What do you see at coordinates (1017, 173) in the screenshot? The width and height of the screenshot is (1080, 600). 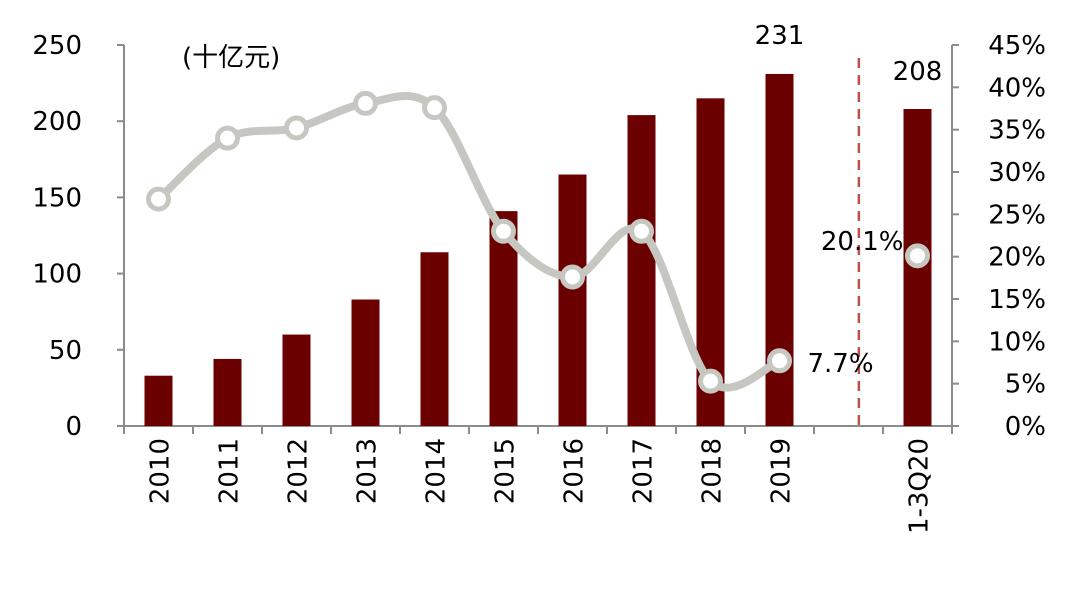 I see `y-right-tick-label: 30%` at bounding box center [1017, 173].